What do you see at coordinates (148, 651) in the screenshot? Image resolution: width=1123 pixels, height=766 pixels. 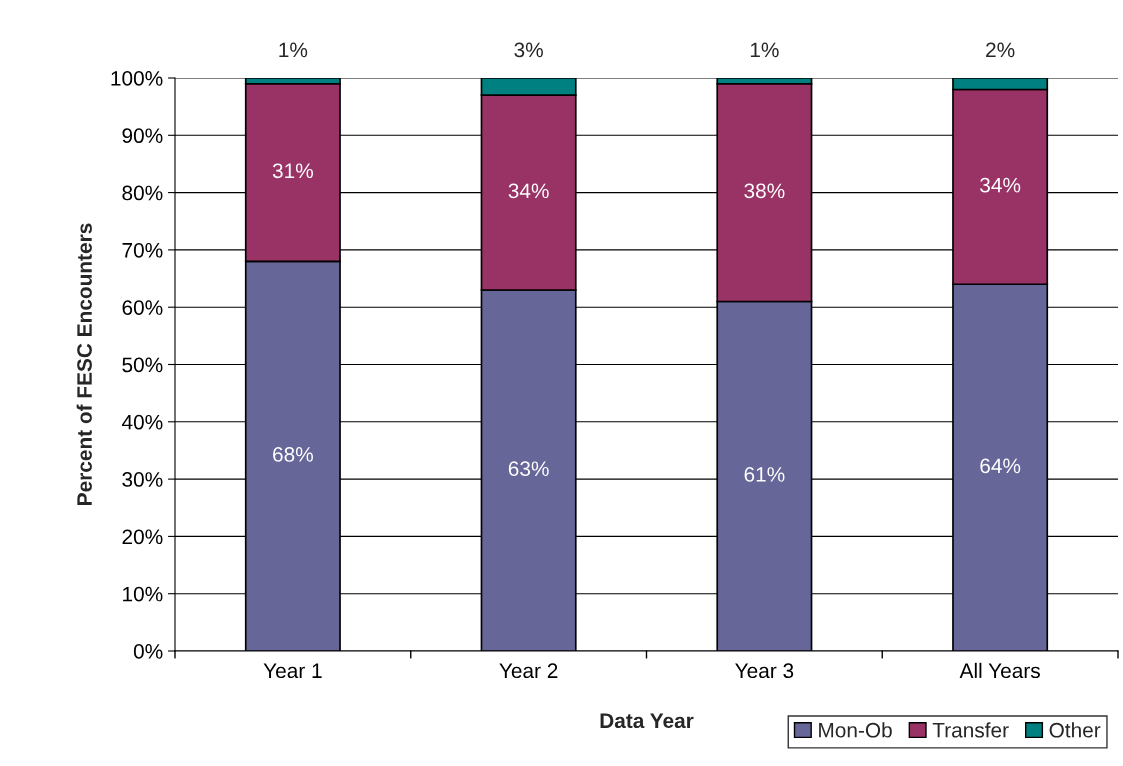 I see `y-tick-label: 0%` at bounding box center [148, 651].